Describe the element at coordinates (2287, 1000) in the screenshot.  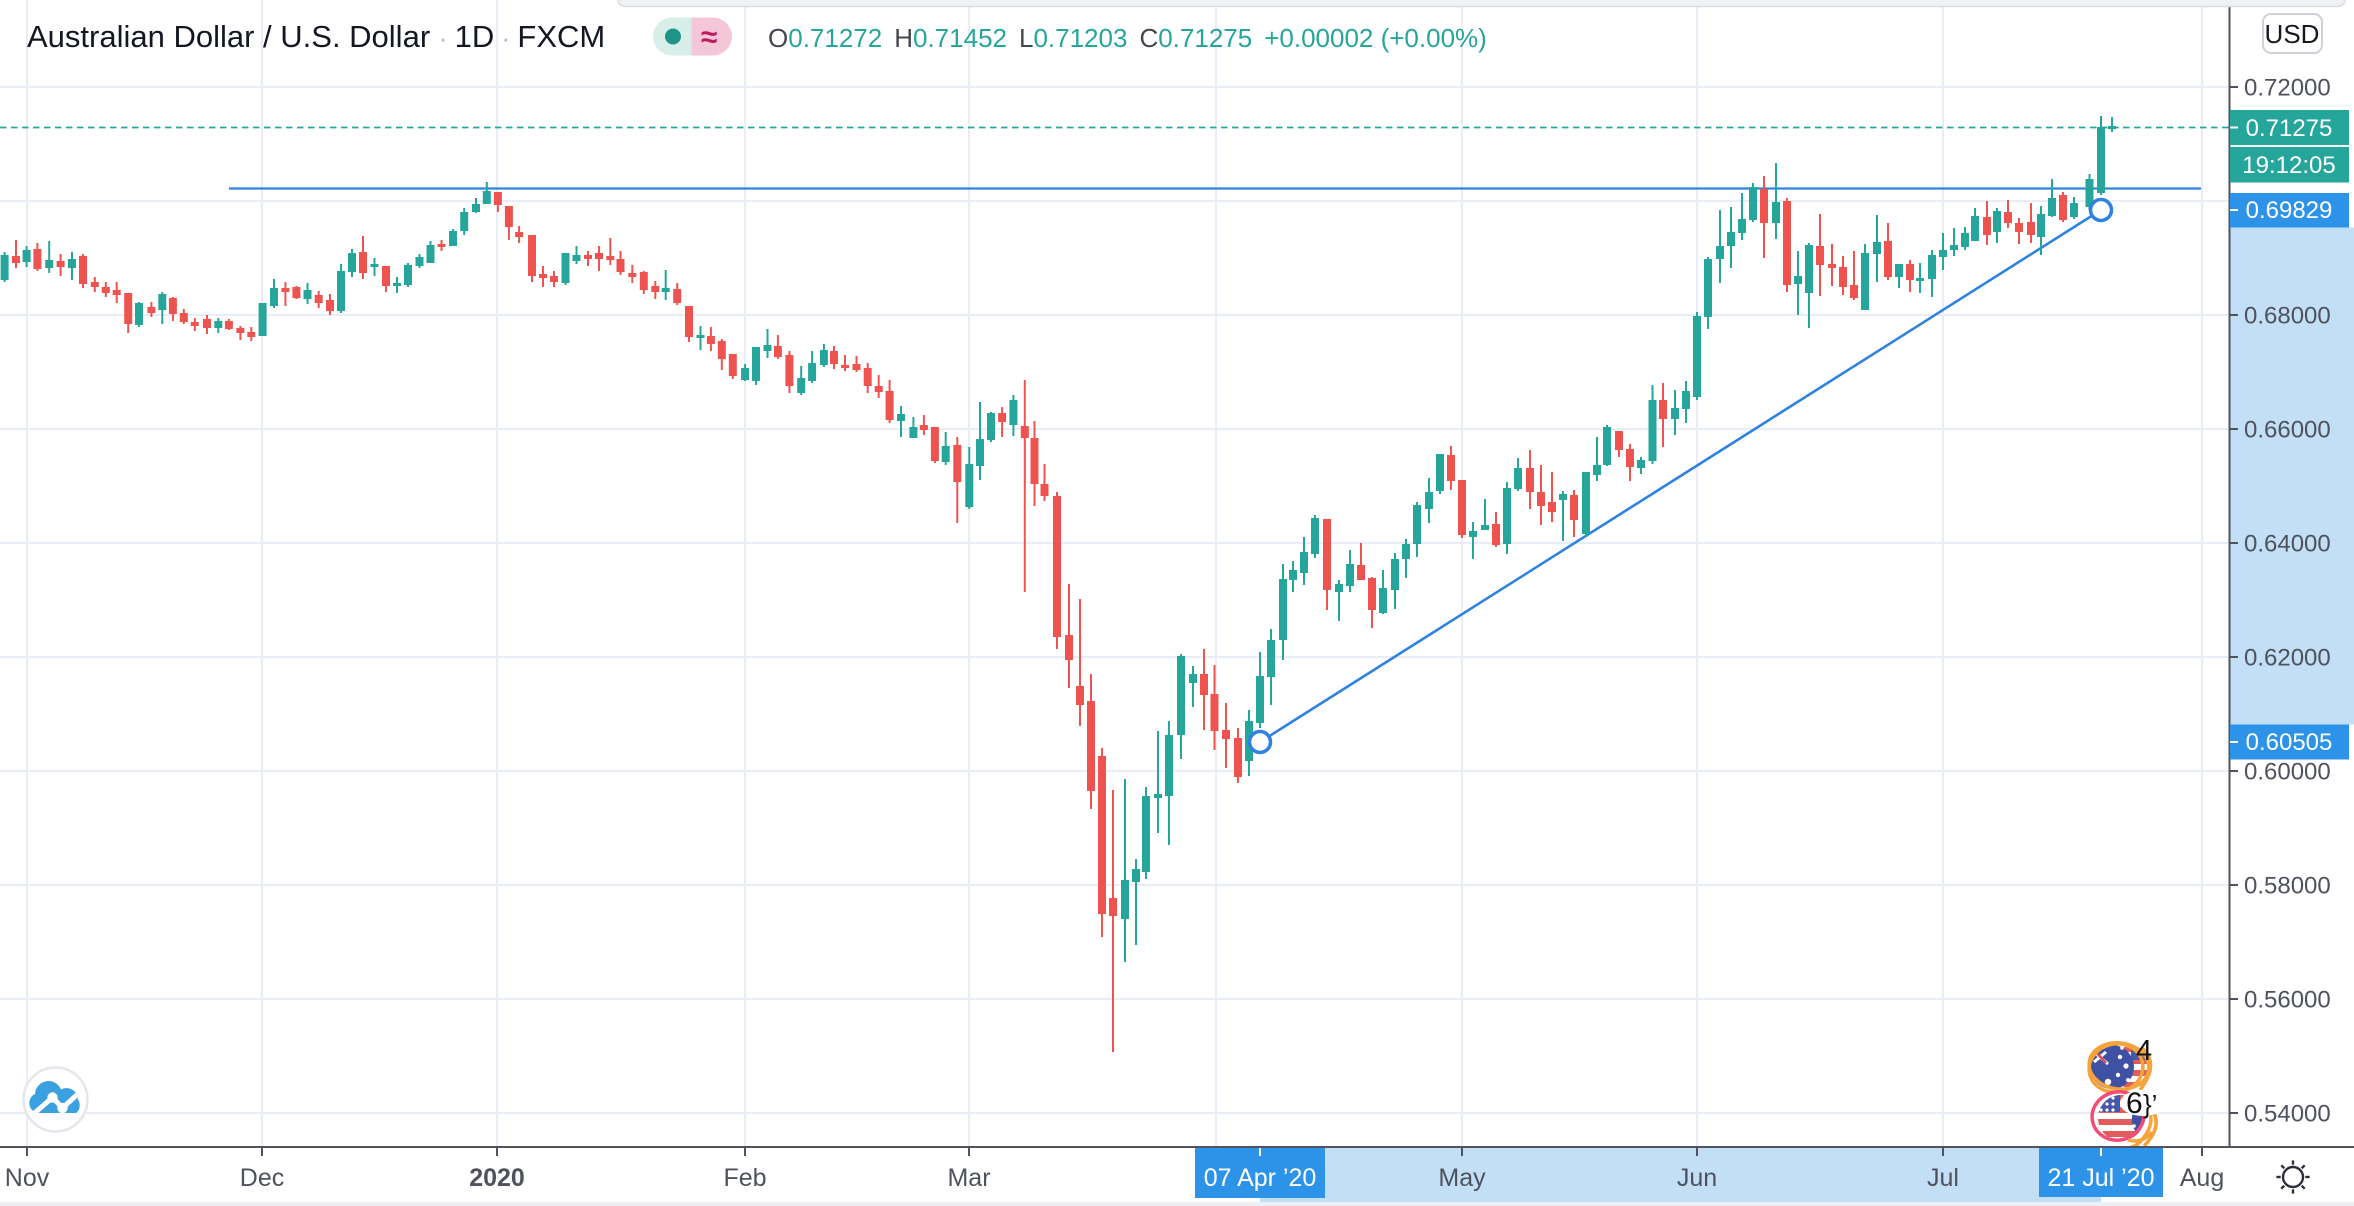
I see `svg-text: 0.56000` at that location.